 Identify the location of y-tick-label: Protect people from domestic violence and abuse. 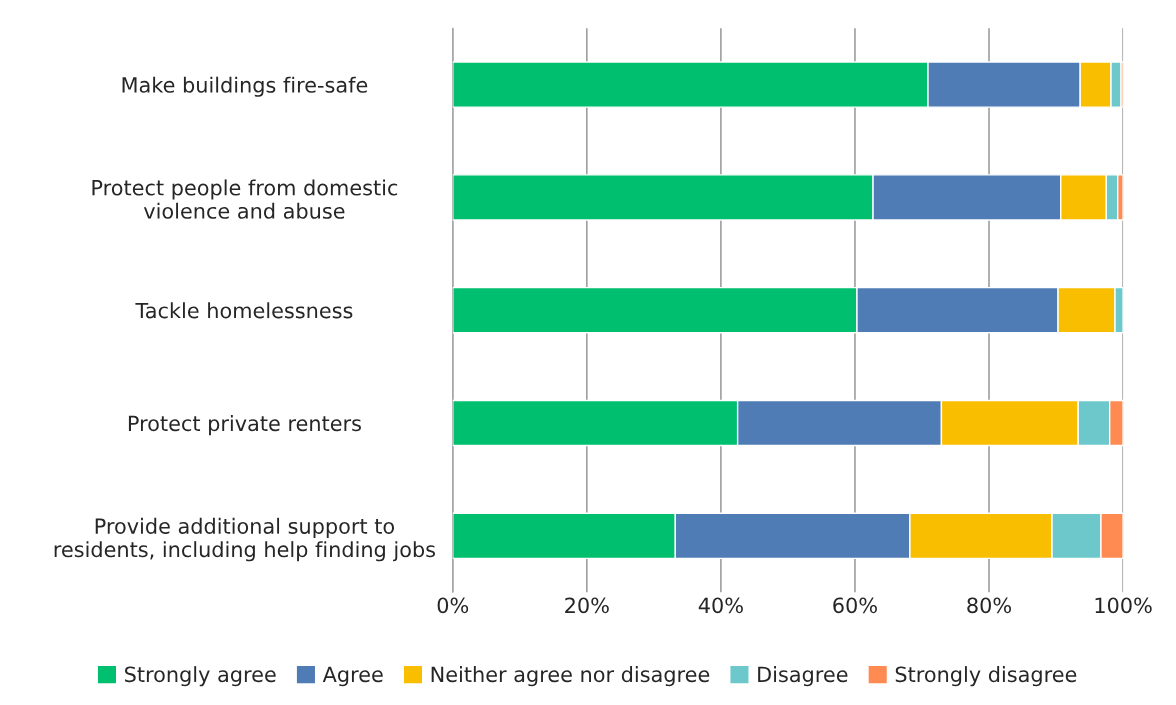
(245, 199).